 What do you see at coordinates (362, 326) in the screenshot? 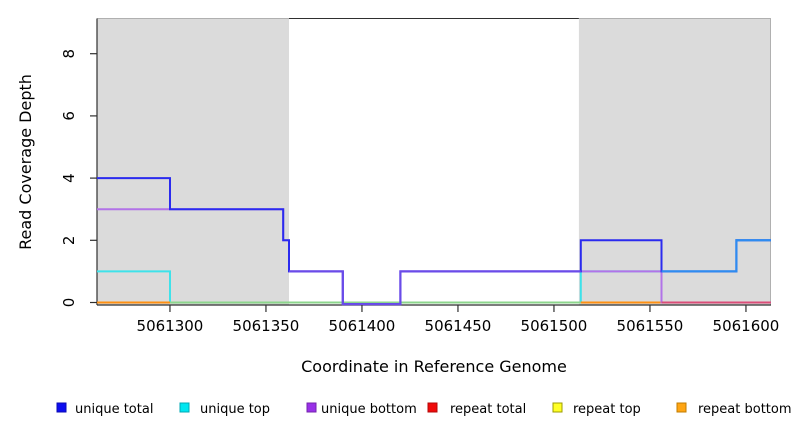
I see `x-tick-label: 5061400` at bounding box center [362, 326].